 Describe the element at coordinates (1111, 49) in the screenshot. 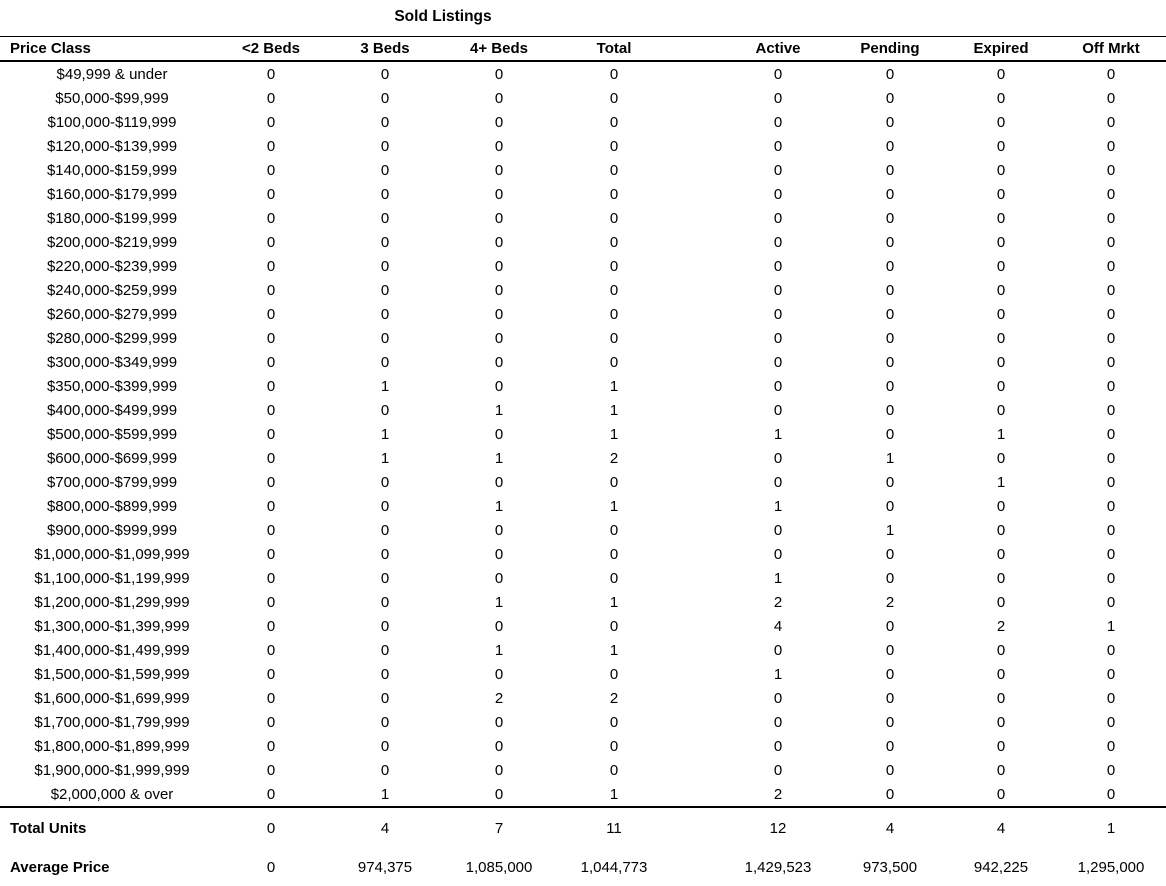

I see `column-header-off-mrkt: Off Mrkt` at that location.